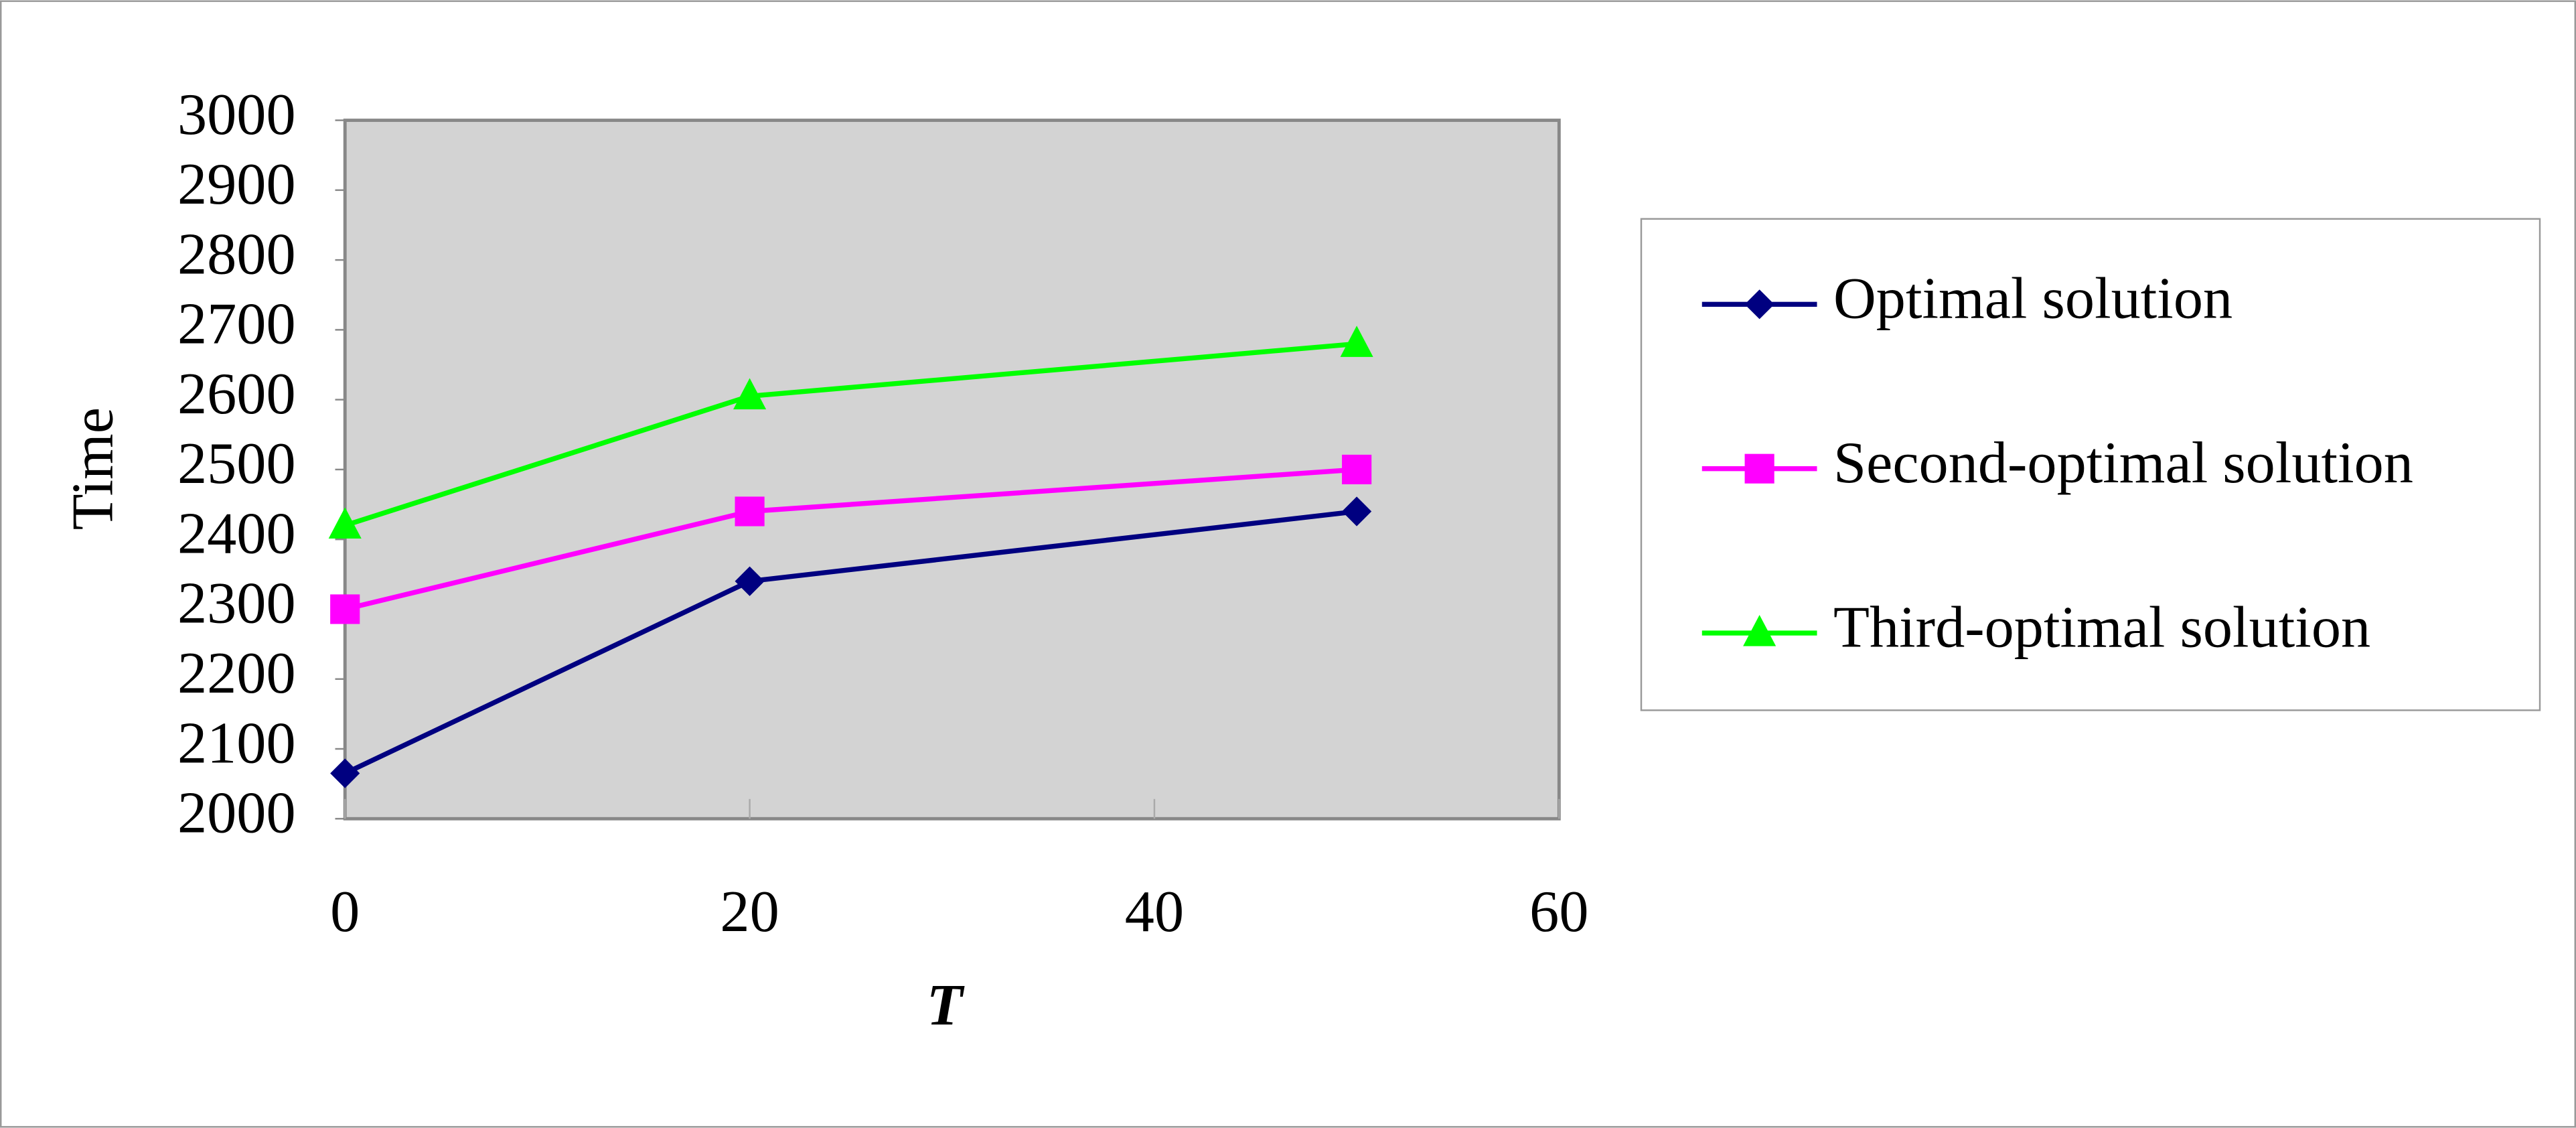  I want to click on y-tick-label: 2800, so click(237, 254).